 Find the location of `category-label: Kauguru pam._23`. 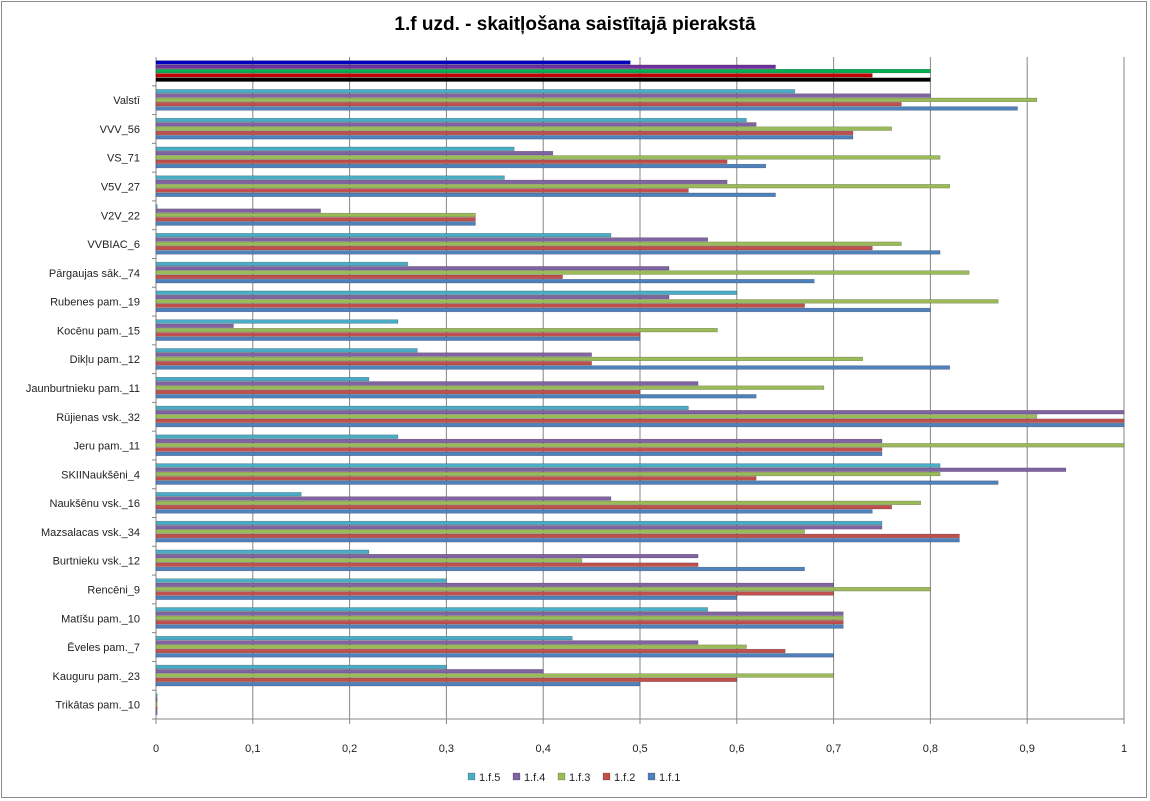

category-label: Kauguru pam._23 is located at coordinates (96, 677).